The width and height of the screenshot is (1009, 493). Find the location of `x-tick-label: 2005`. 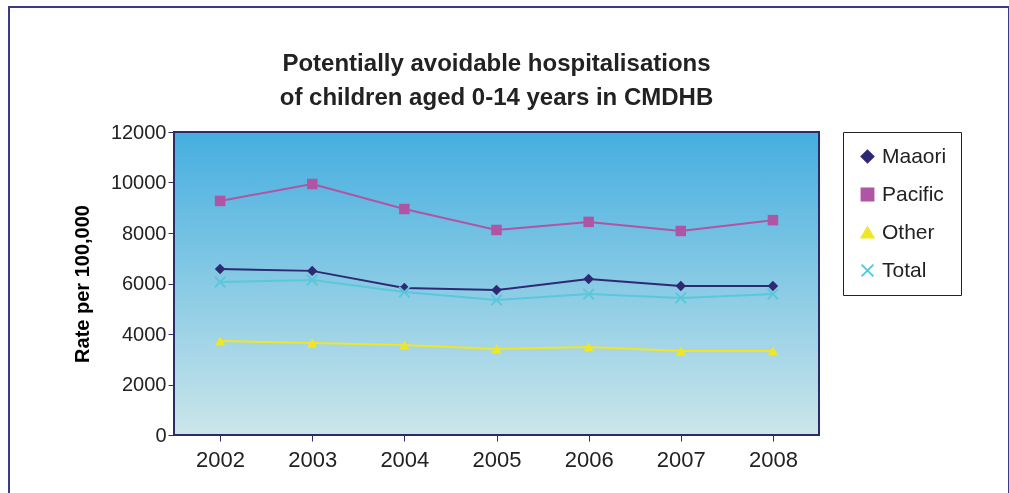

x-tick-label: 2005 is located at coordinates (497, 459).